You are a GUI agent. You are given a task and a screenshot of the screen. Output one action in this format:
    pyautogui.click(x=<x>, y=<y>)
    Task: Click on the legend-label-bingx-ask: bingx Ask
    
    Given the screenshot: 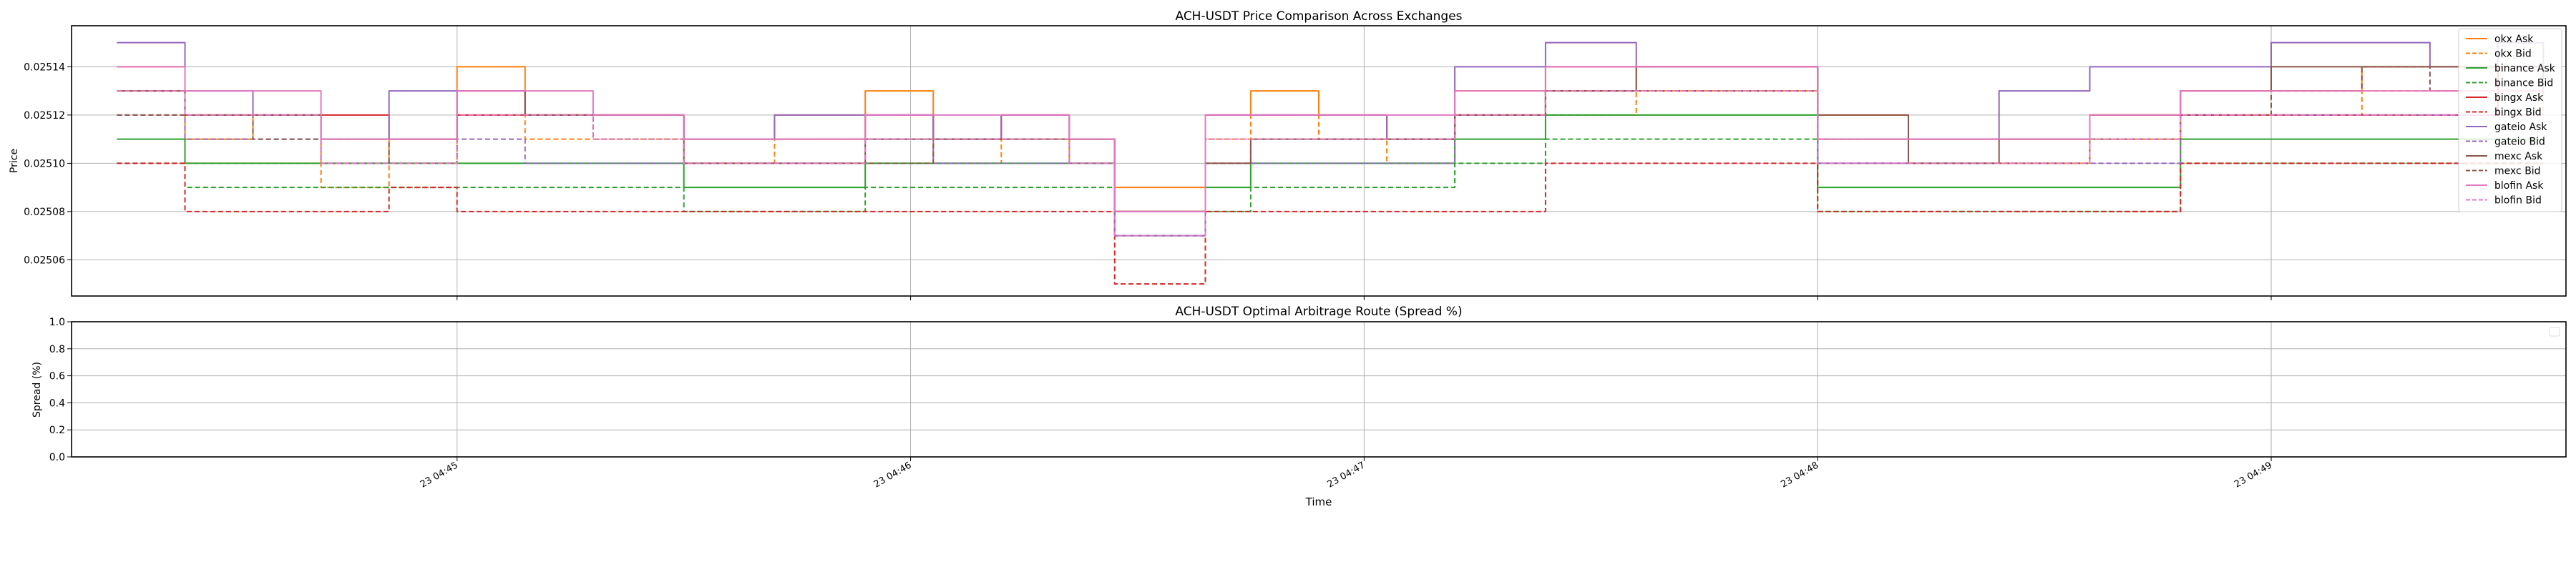 What is the action you would take?
    pyautogui.click(x=2519, y=98)
    